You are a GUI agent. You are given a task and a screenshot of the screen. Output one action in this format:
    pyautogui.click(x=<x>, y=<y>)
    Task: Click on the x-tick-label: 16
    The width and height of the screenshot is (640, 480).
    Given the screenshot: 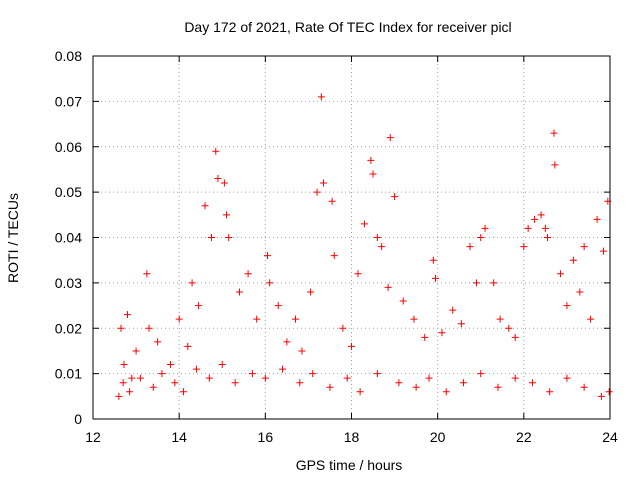 What is the action you would take?
    pyautogui.click(x=266, y=437)
    